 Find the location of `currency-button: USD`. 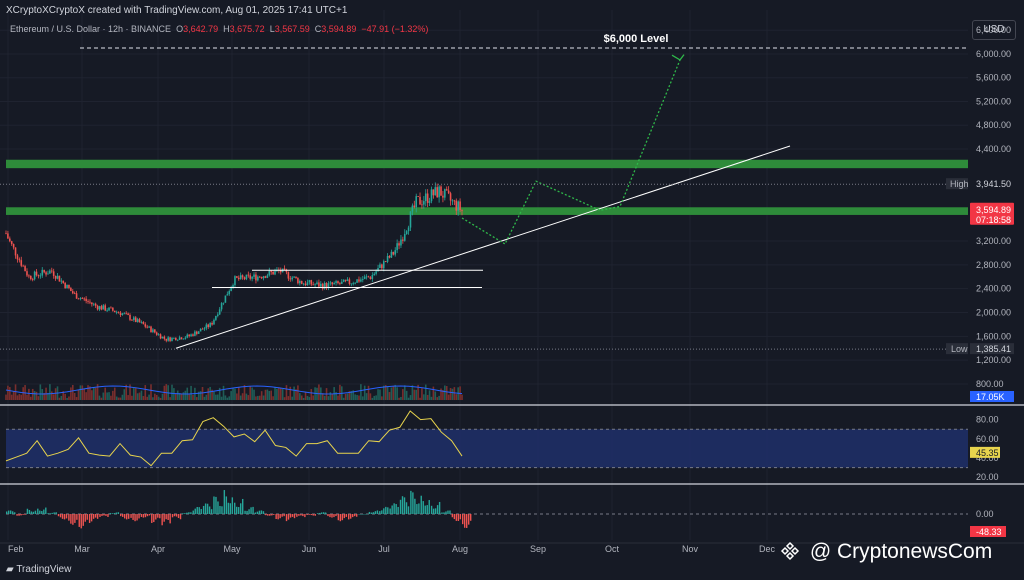

currency-button: USD is located at coordinates (994, 30).